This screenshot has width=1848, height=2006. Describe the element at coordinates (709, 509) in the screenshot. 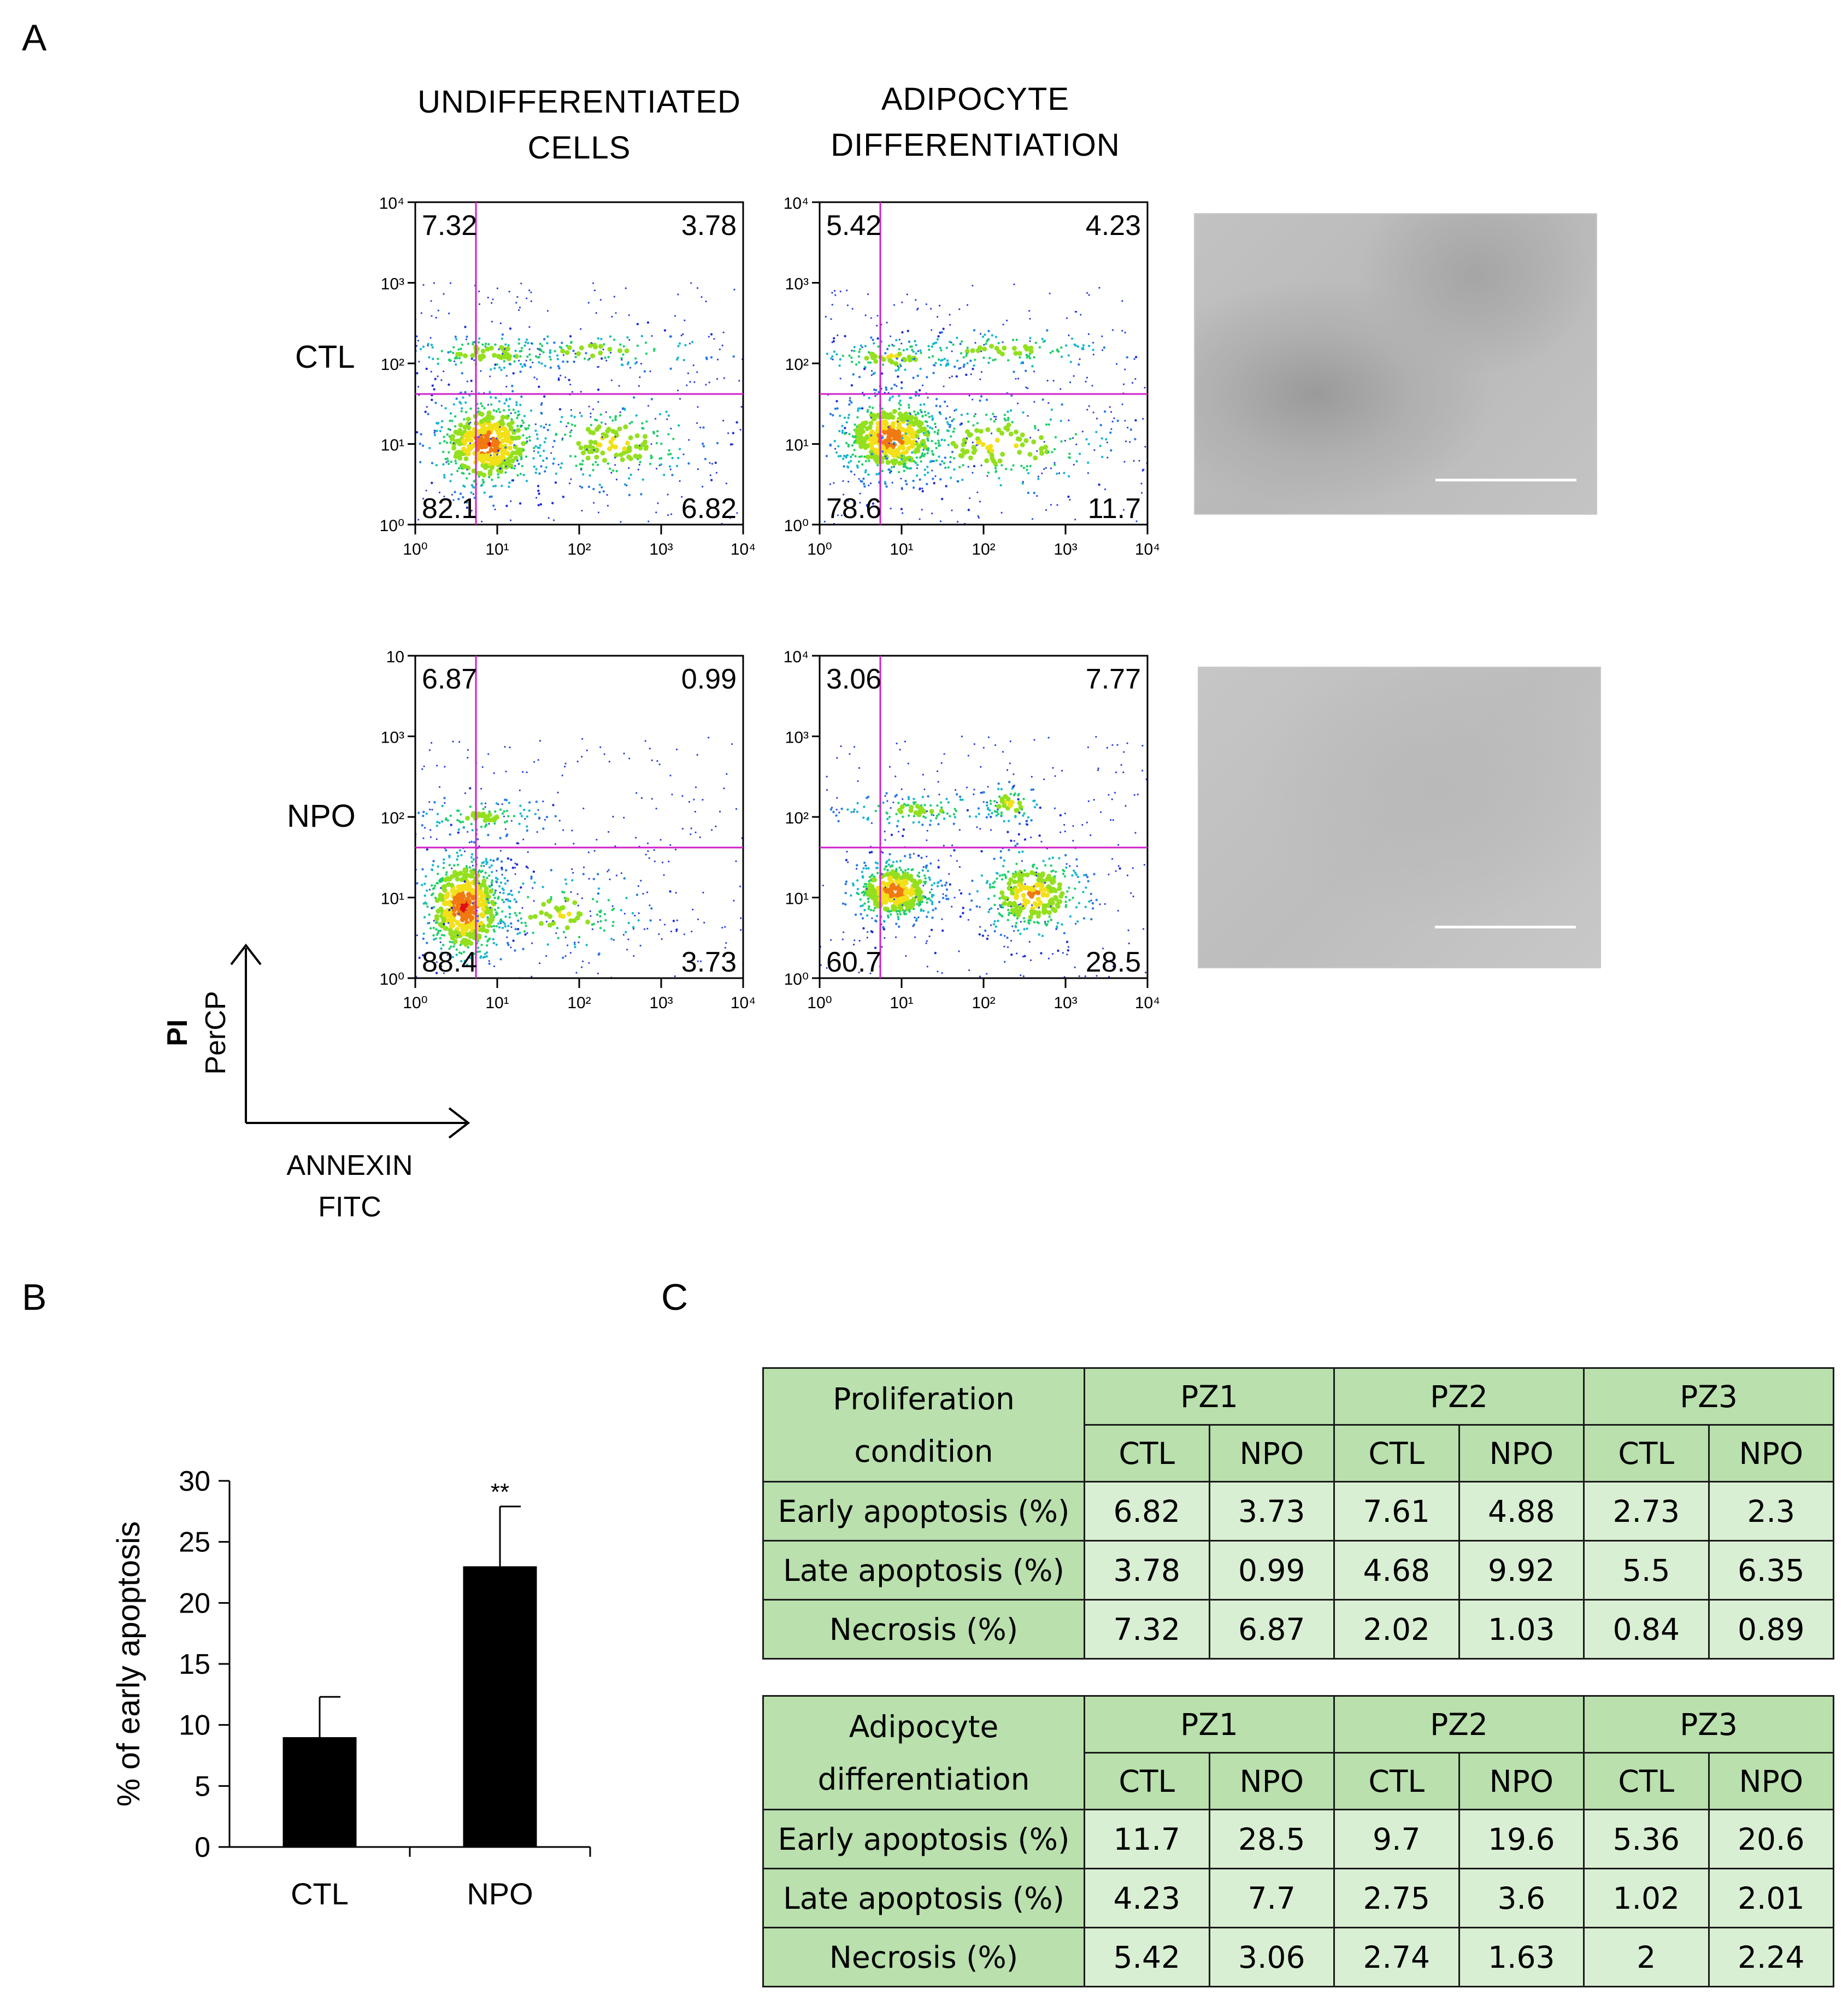

I see `quadrant-lower-right-value: 6.82` at that location.